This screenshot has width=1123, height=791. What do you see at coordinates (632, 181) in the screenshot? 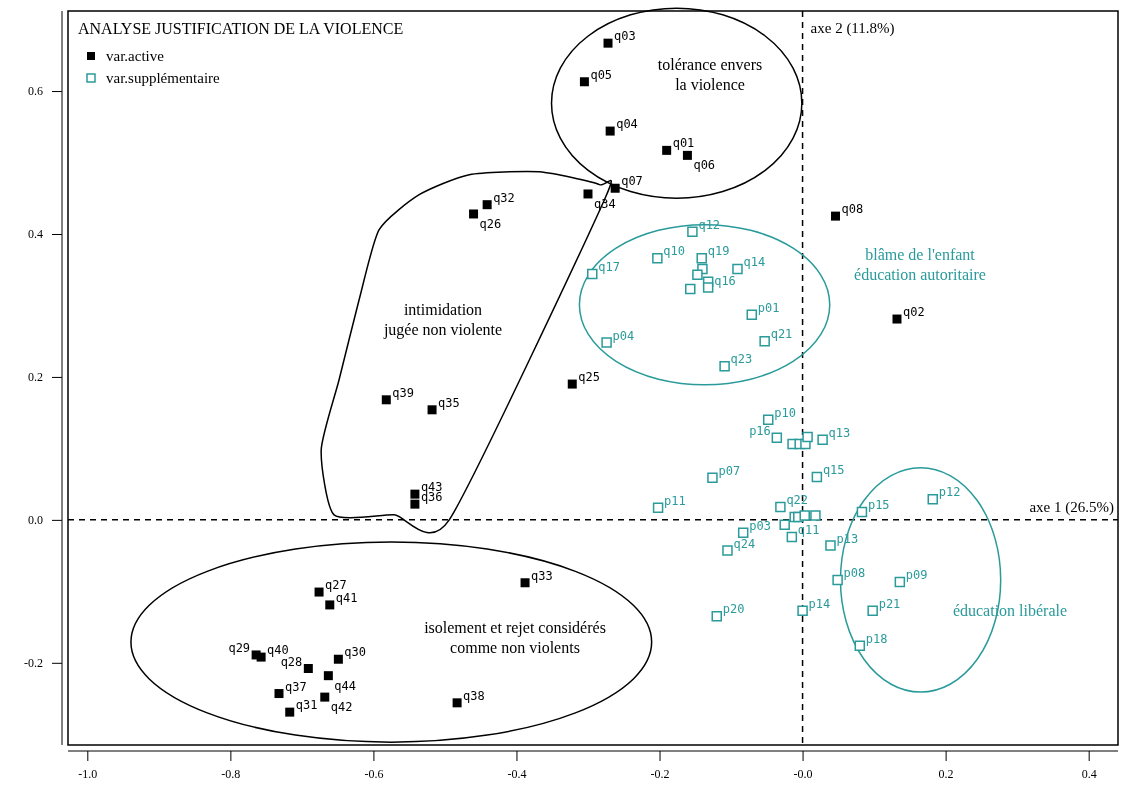
I see `annotation: q07` at bounding box center [632, 181].